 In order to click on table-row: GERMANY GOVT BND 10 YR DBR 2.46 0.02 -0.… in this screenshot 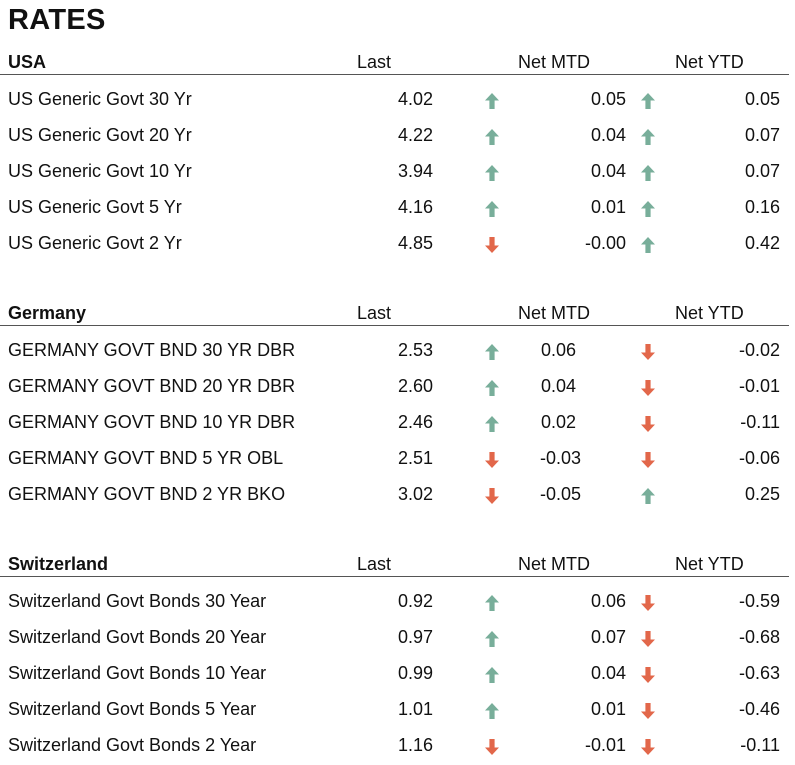, I will do `click(397, 422)`.